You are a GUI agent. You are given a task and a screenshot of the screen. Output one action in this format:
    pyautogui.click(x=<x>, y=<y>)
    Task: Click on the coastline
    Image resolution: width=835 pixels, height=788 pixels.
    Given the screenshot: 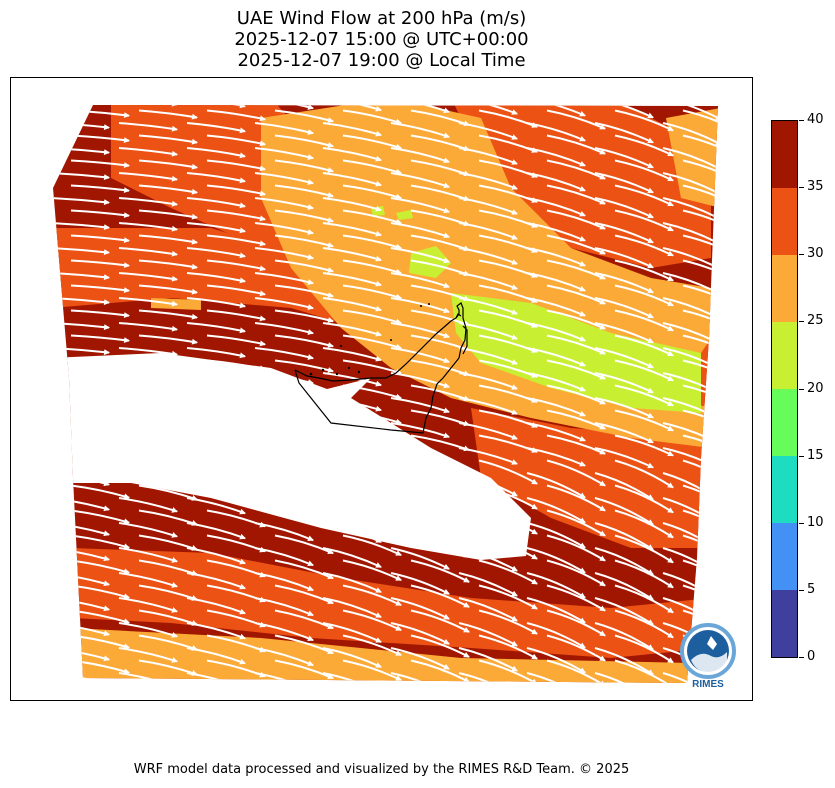 What is the action you would take?
    pyautogui.click(x=378, y=347)
    